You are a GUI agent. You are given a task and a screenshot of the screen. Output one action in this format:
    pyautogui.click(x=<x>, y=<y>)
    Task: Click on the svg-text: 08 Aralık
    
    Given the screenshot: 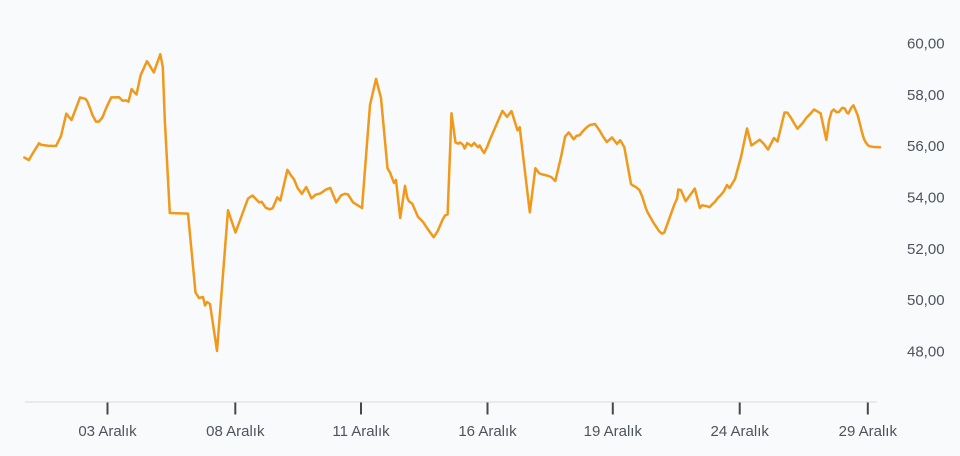 What is the action you would take?
    pyautogui.click(x=235, y=431)
    